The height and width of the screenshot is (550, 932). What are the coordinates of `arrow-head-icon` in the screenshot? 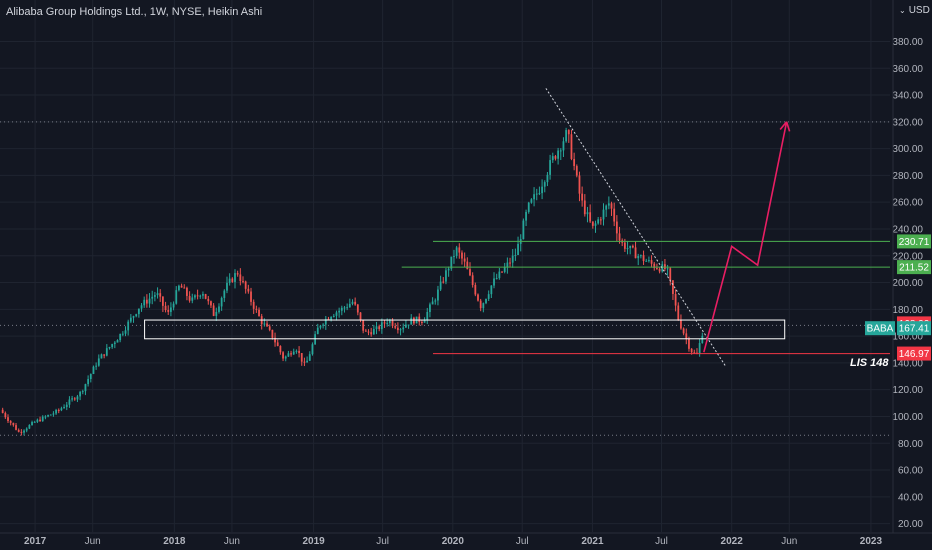 It's located at (783, 125).